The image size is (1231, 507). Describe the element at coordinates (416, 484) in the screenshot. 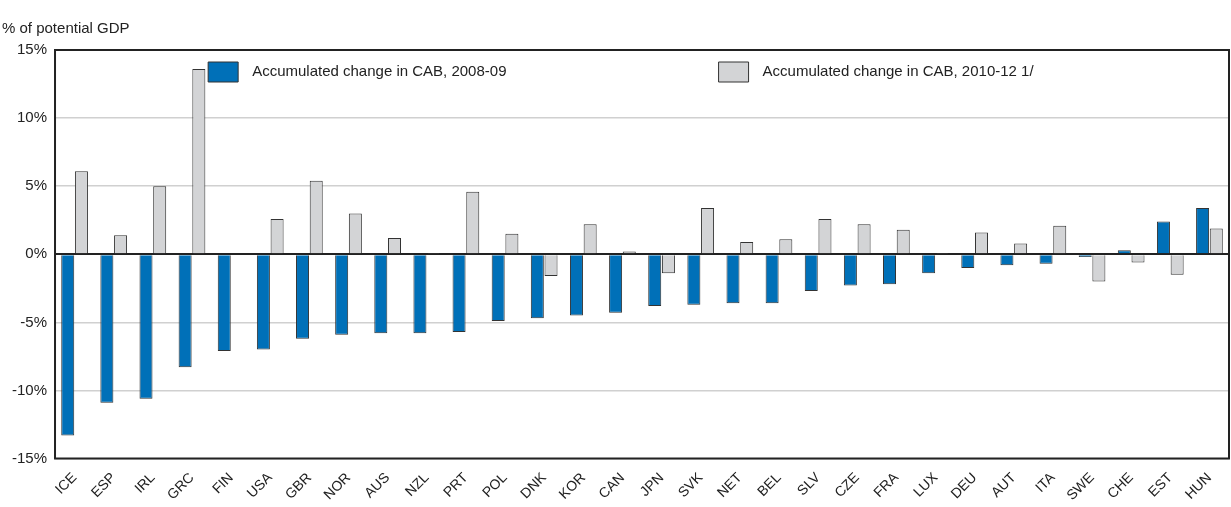

I see `x-tick-label: NZL` at that location.